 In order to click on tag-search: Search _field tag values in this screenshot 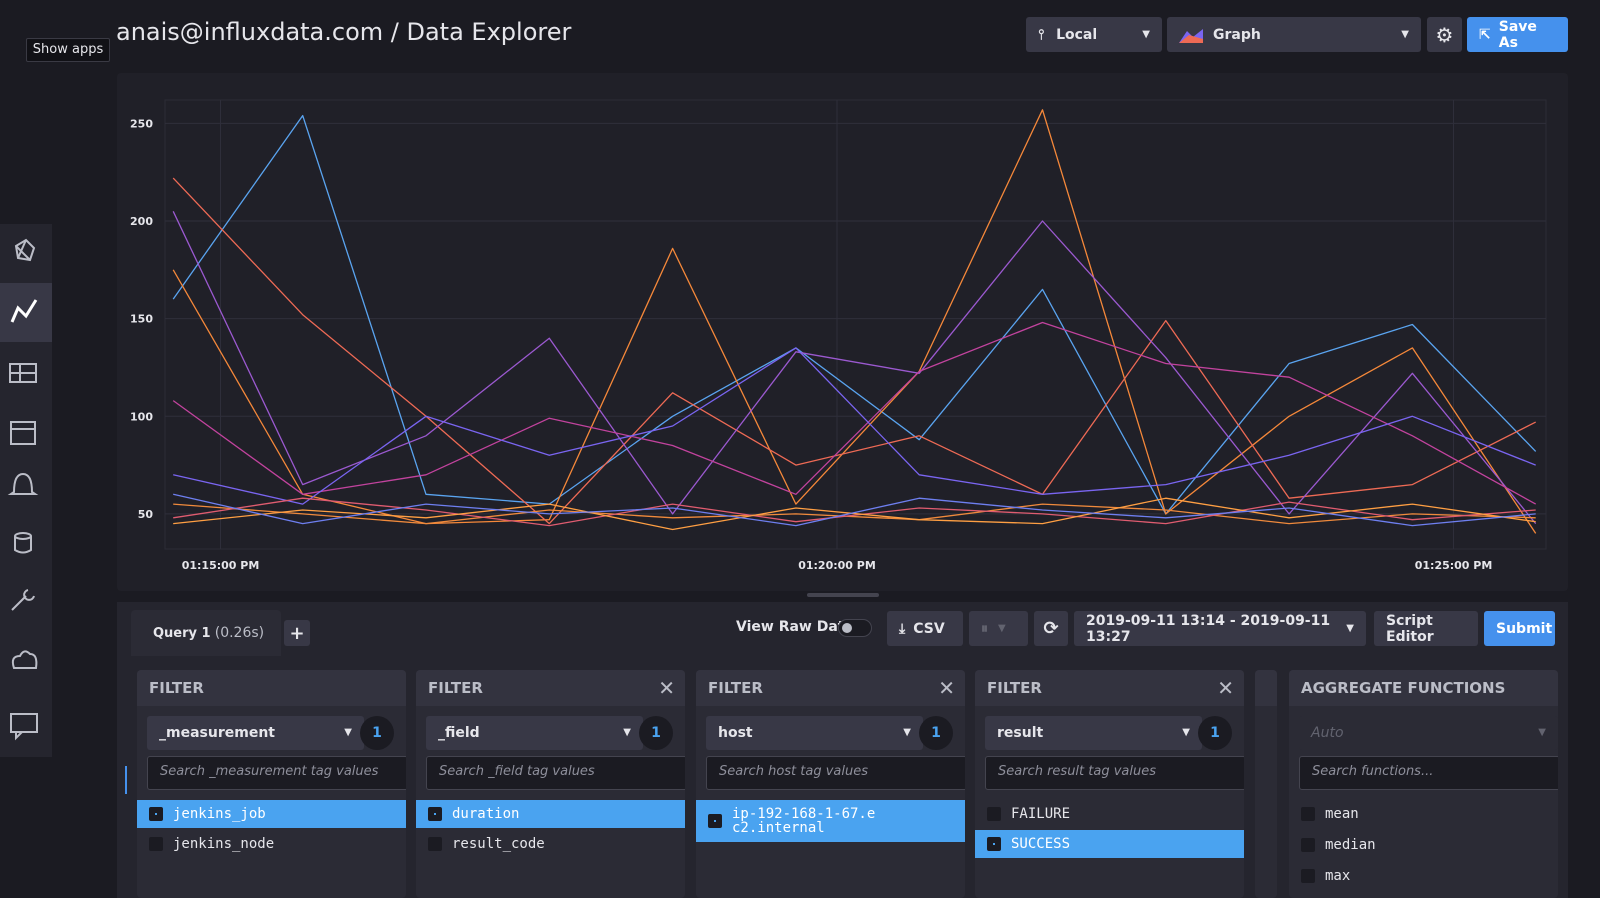, I will do `click(555, 773)`.